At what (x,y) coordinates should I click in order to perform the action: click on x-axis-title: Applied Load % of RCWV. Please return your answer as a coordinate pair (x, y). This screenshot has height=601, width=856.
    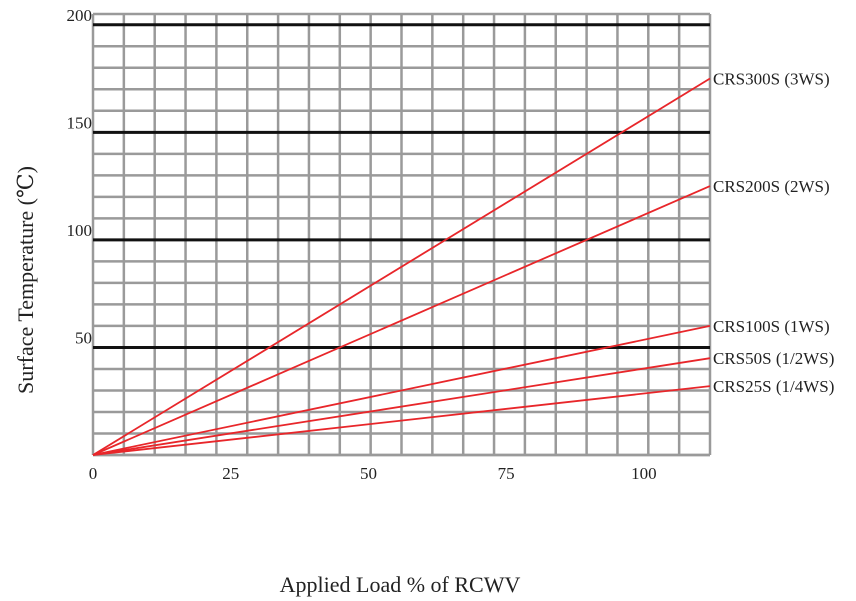
    Looking at the image, I should click on (400, 584).